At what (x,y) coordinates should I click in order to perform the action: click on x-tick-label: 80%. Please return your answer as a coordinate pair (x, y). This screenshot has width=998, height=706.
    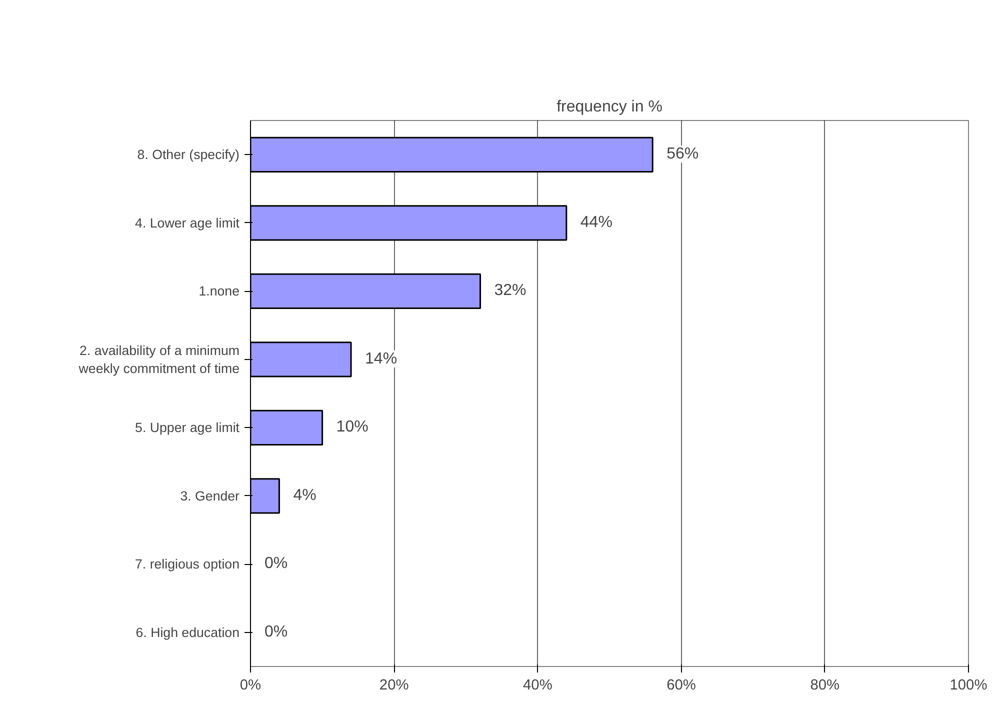
    Looking at the image, I should click on (825, 686).